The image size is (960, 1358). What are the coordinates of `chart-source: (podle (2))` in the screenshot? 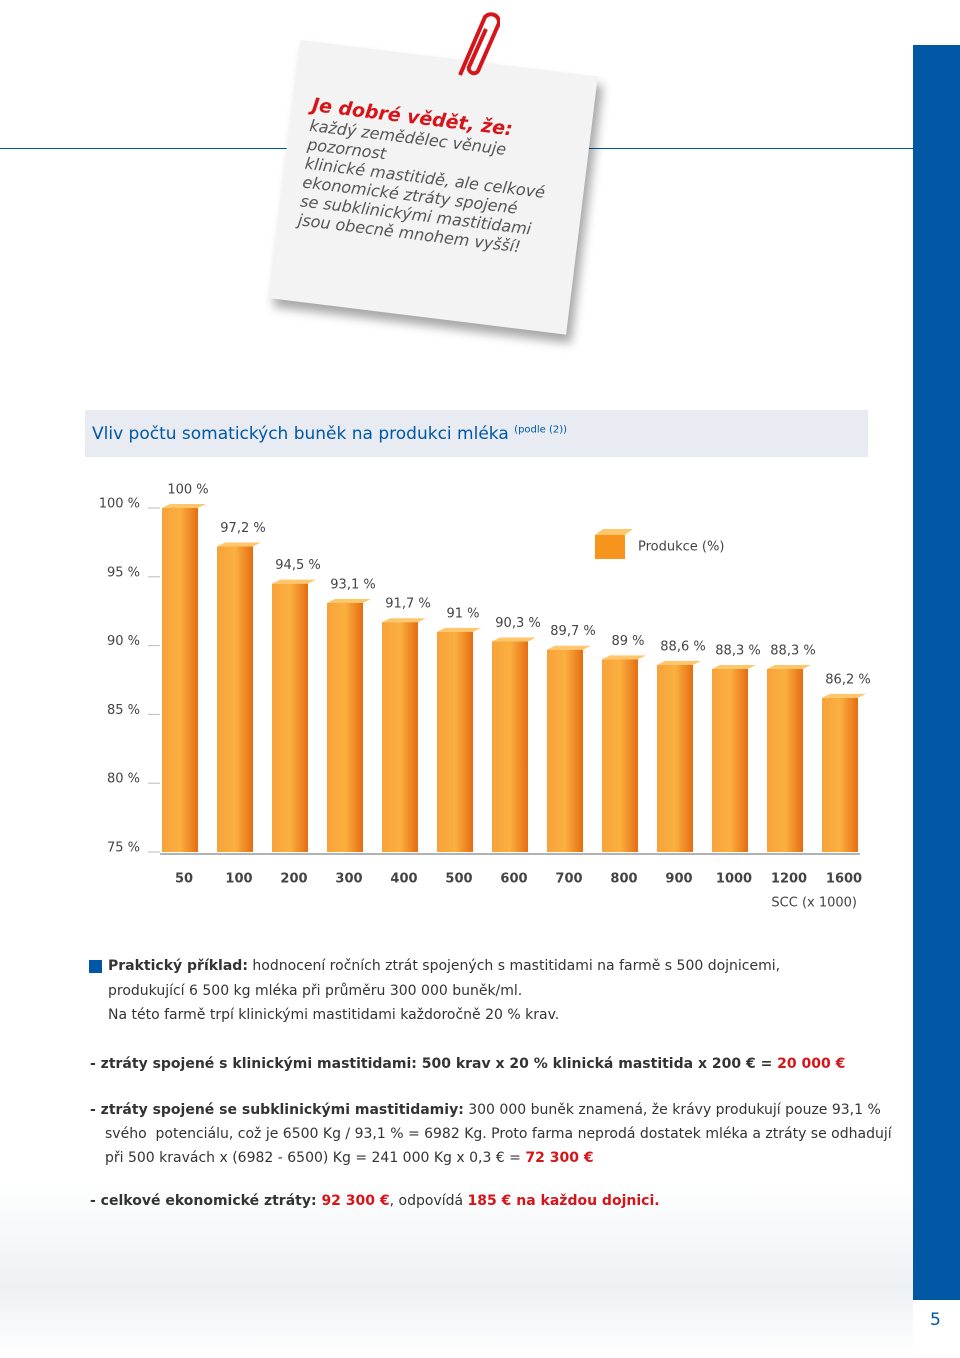 It's located at (541, 430).